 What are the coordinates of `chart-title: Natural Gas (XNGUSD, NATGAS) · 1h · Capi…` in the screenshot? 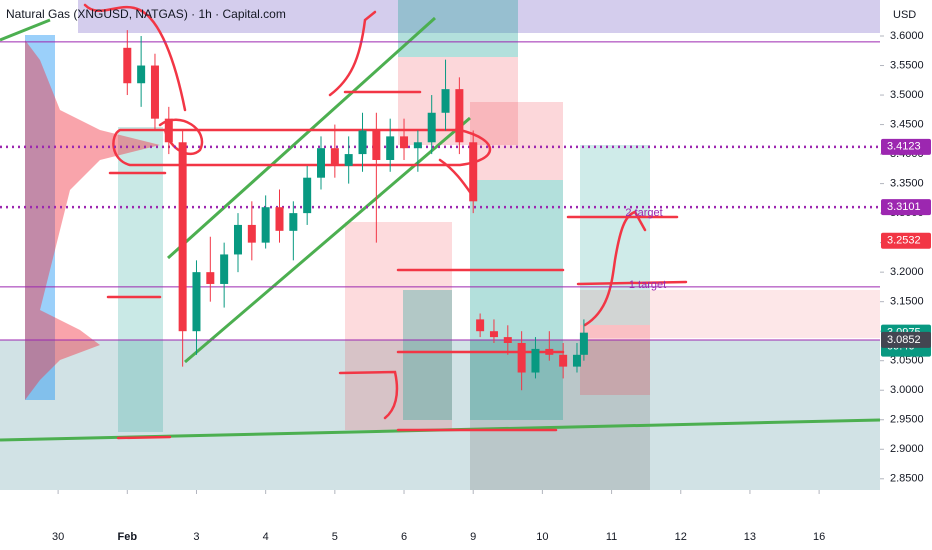 It's located at (146, 14).